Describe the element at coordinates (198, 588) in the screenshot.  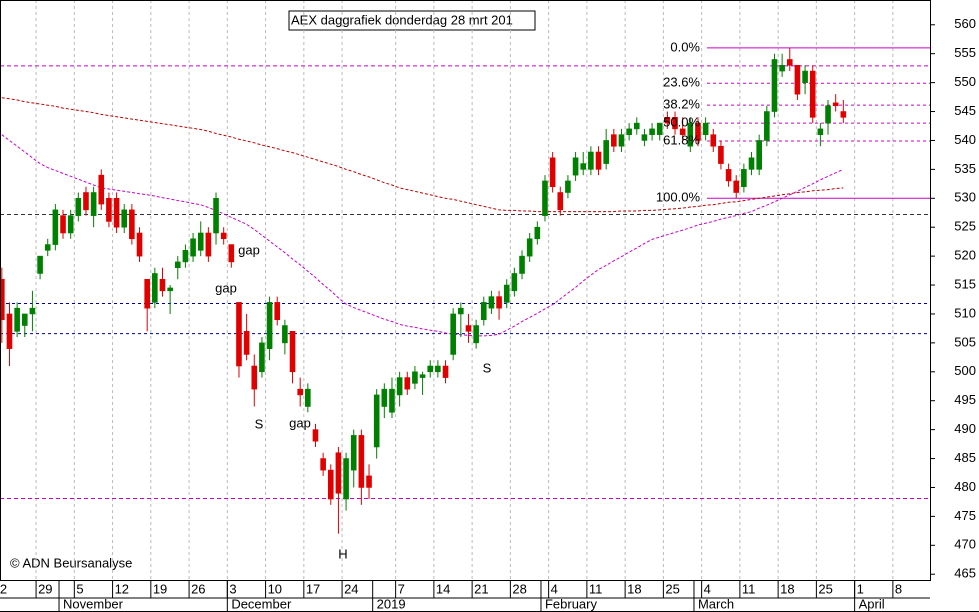
I see `x-tick-label: 26` at that location.